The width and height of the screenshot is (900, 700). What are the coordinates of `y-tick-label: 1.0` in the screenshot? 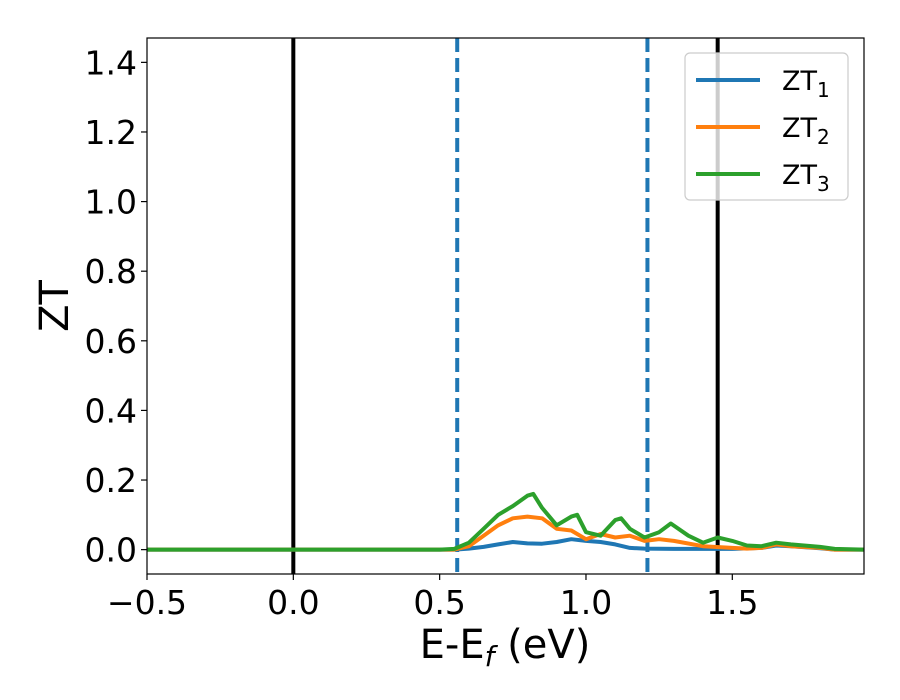 It's located at (111, 202).